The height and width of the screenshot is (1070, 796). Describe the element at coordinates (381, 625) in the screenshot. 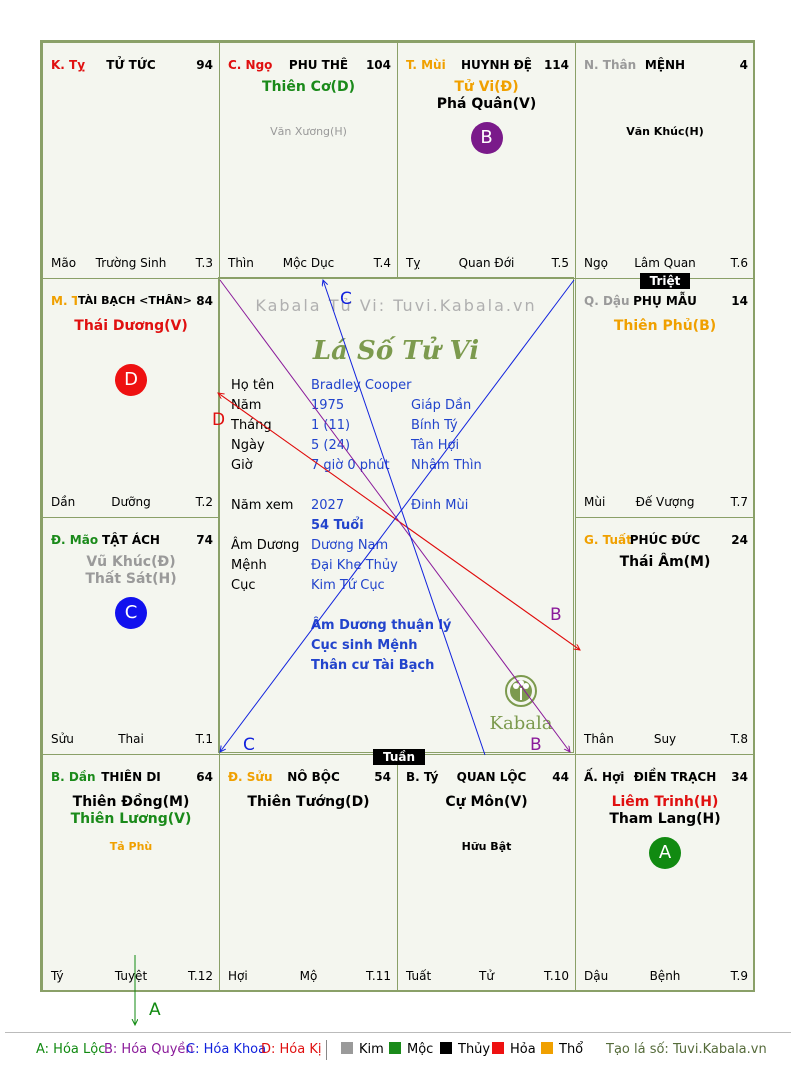

I see `note-text: Âm Dương thuận lý` at that location.